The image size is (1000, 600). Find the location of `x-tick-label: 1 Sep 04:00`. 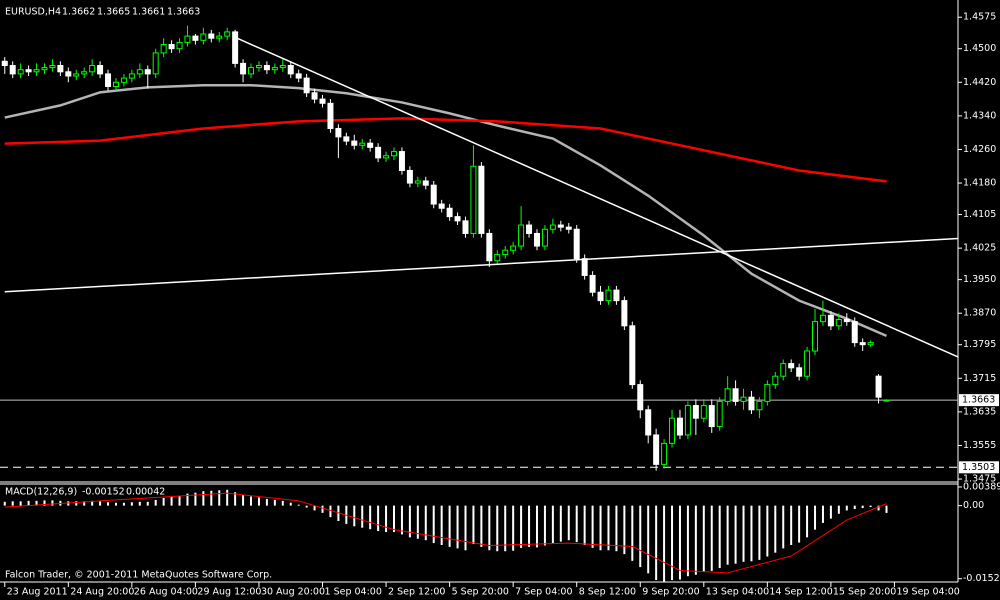

x-tick-label: 1 Sep 04:00 is located at coordinates (353, 592).